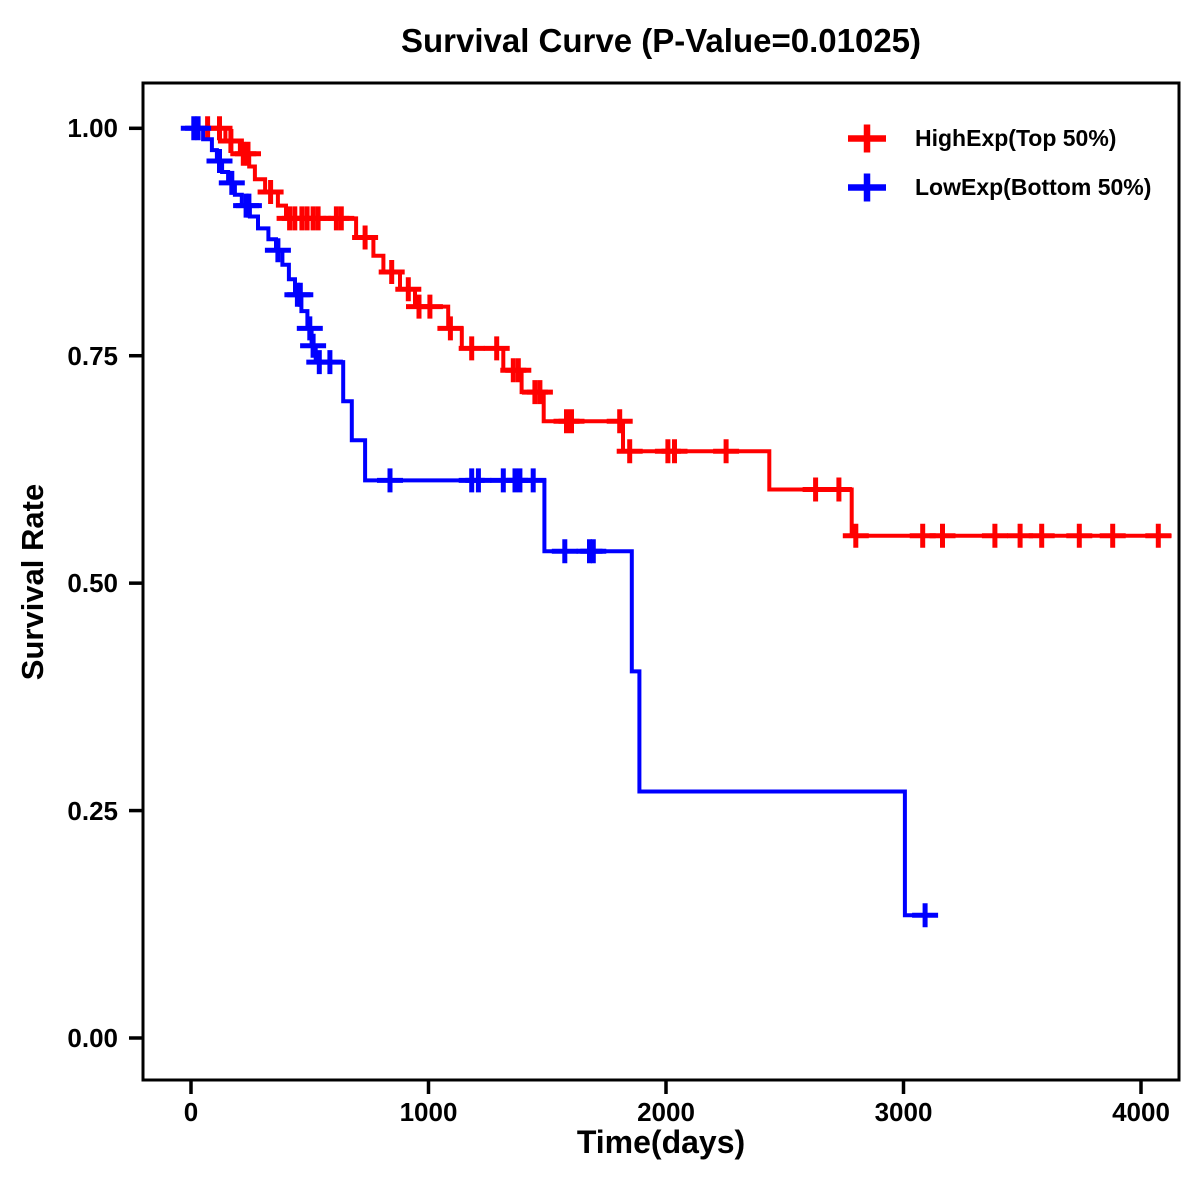 This screenshot has width=1200, height=1200. What do you see at coordinates (191, 1112) in the screenshot?
I see `x-tick-label: 0` at bounding box center [191, 1112].